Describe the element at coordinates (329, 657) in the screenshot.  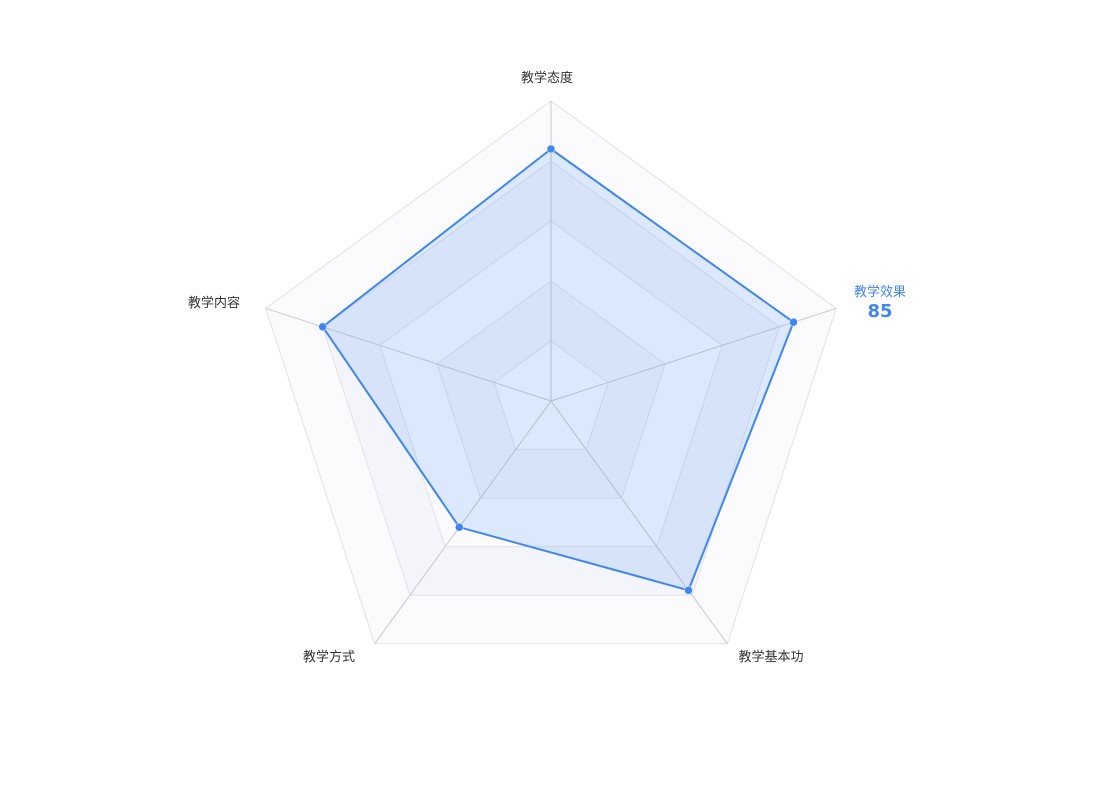
I see `indicator-label-4: 教学方式` at that location.